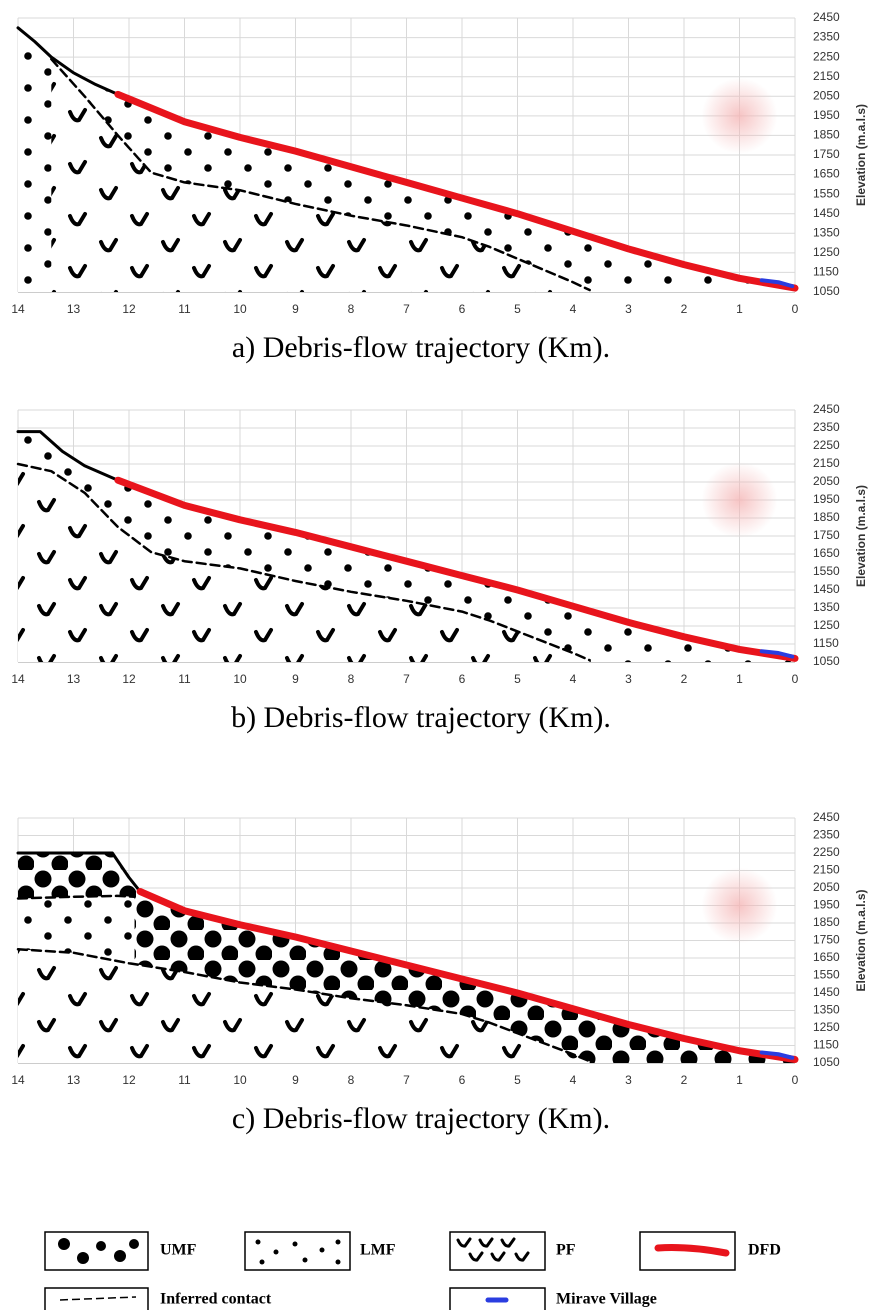  I want to click on x-tick-label: 0, so click(795, 1080).